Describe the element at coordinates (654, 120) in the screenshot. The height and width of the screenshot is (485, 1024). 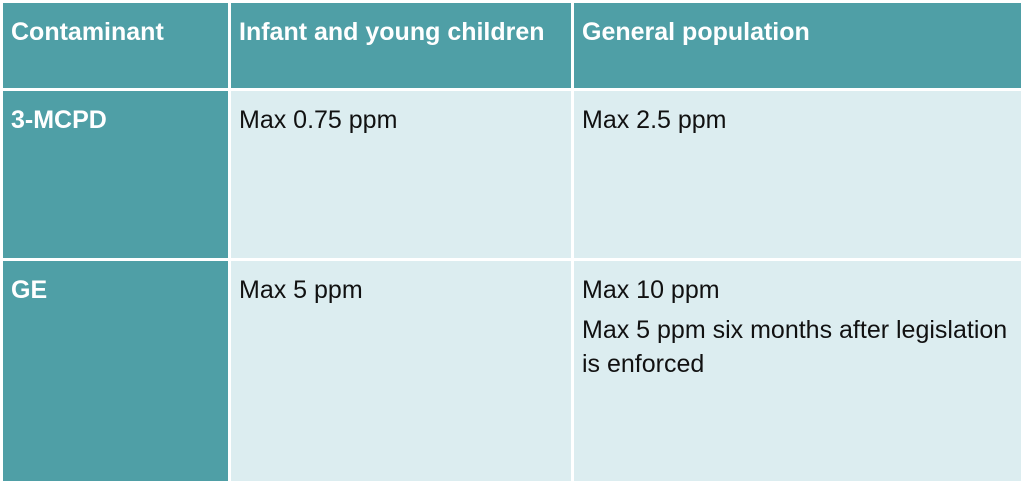
I see `cell-value: Max 2.5 ppm` at that location.